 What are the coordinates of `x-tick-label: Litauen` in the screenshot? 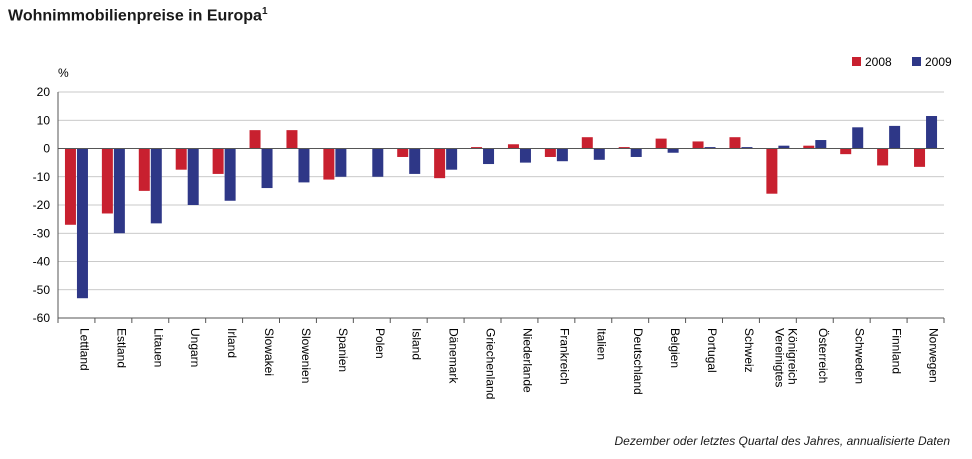 It's located at (158, 347).